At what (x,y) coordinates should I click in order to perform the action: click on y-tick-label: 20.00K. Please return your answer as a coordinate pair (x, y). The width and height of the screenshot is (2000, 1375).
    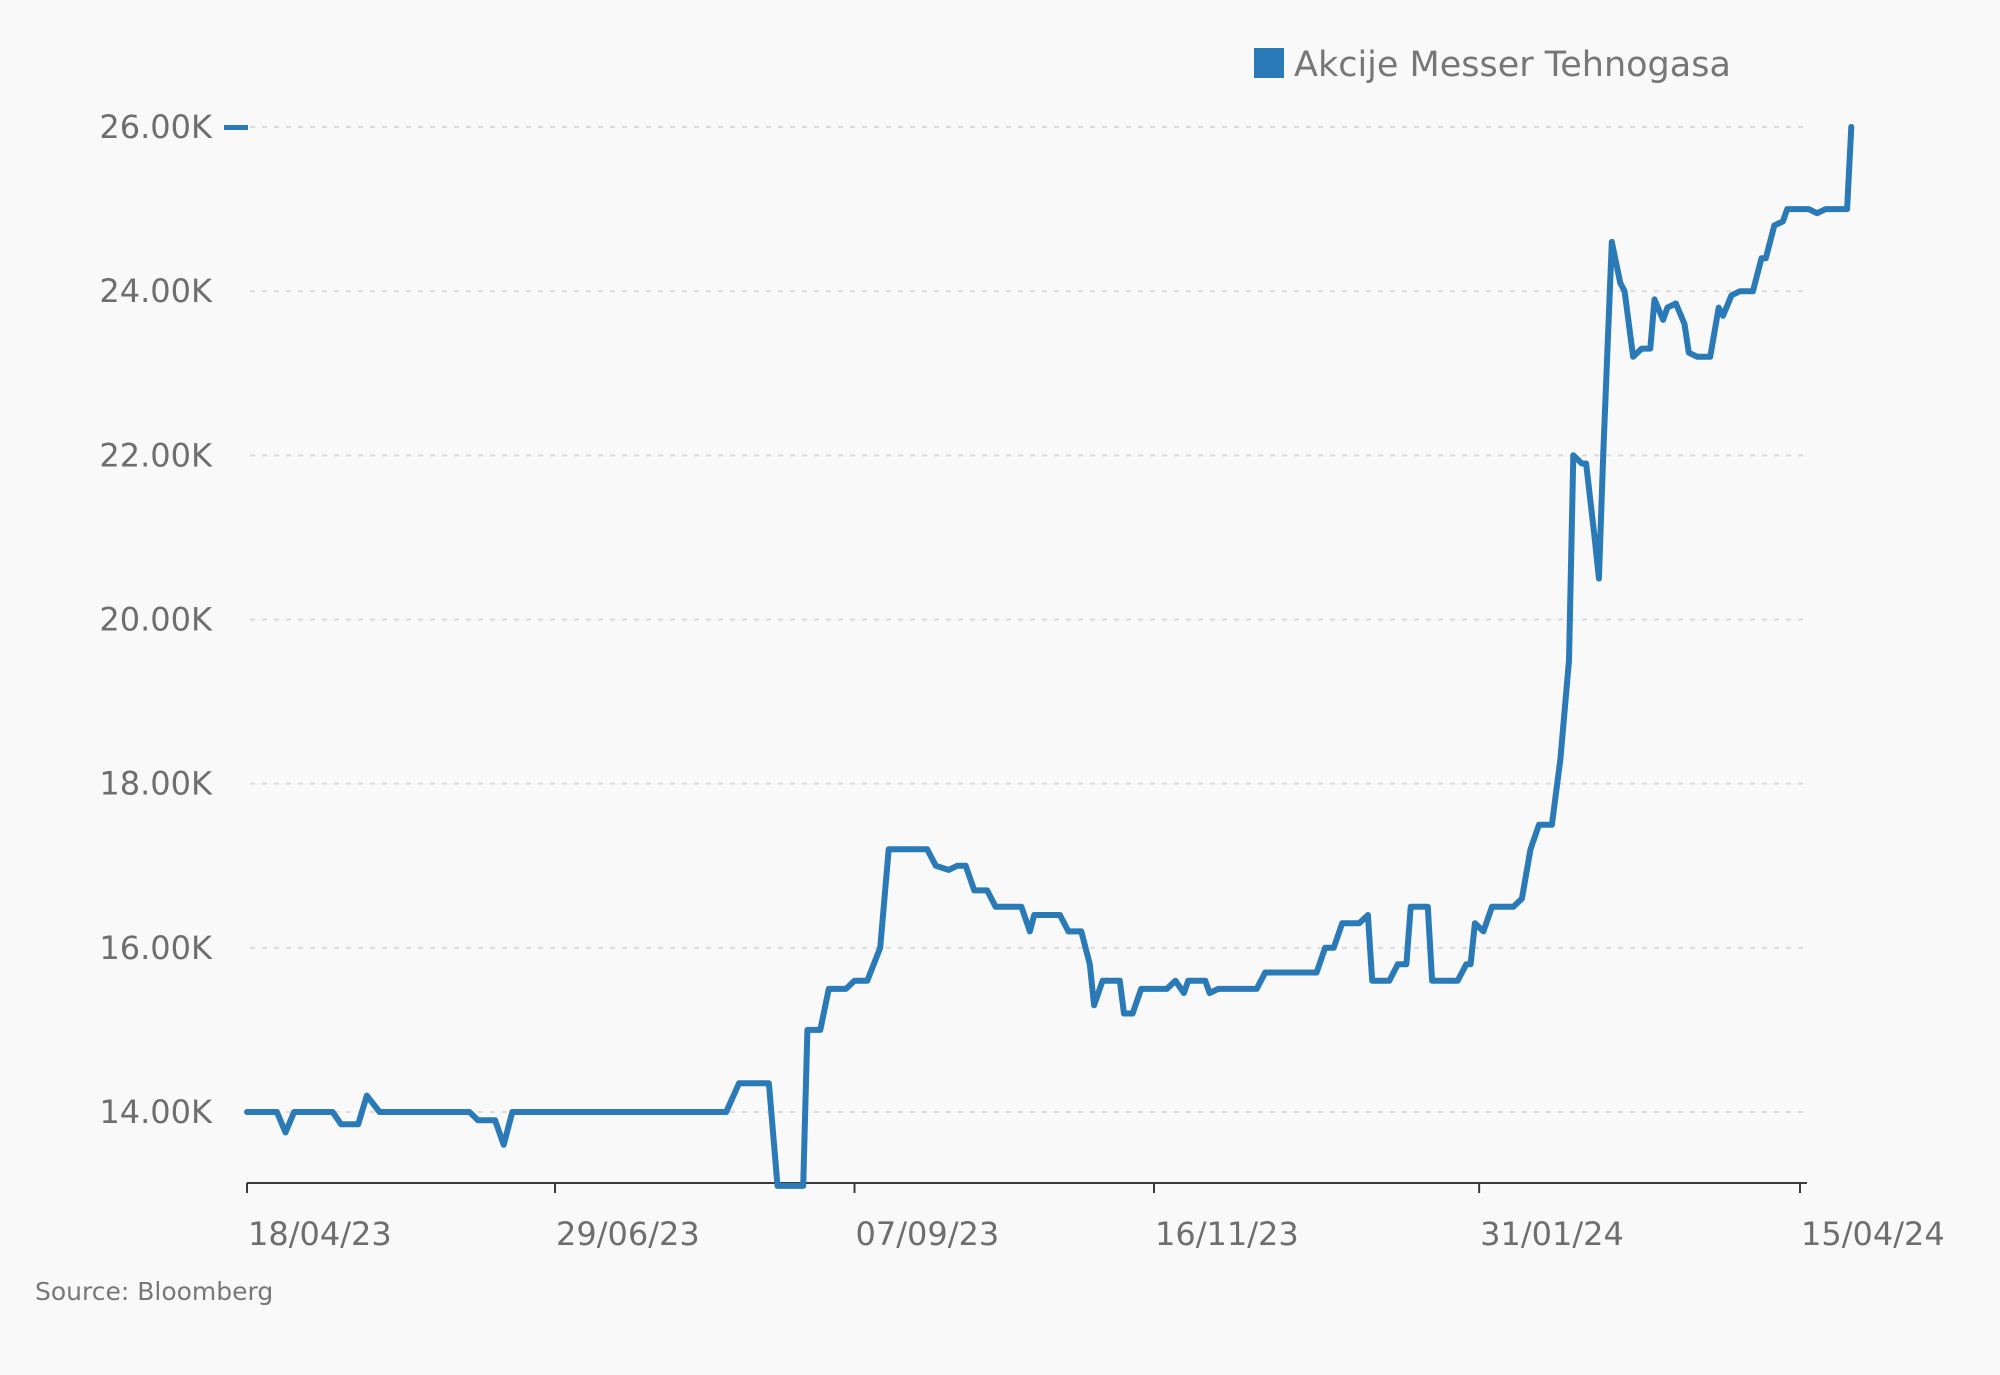
    Looking at the image, I should click on (156, 620).